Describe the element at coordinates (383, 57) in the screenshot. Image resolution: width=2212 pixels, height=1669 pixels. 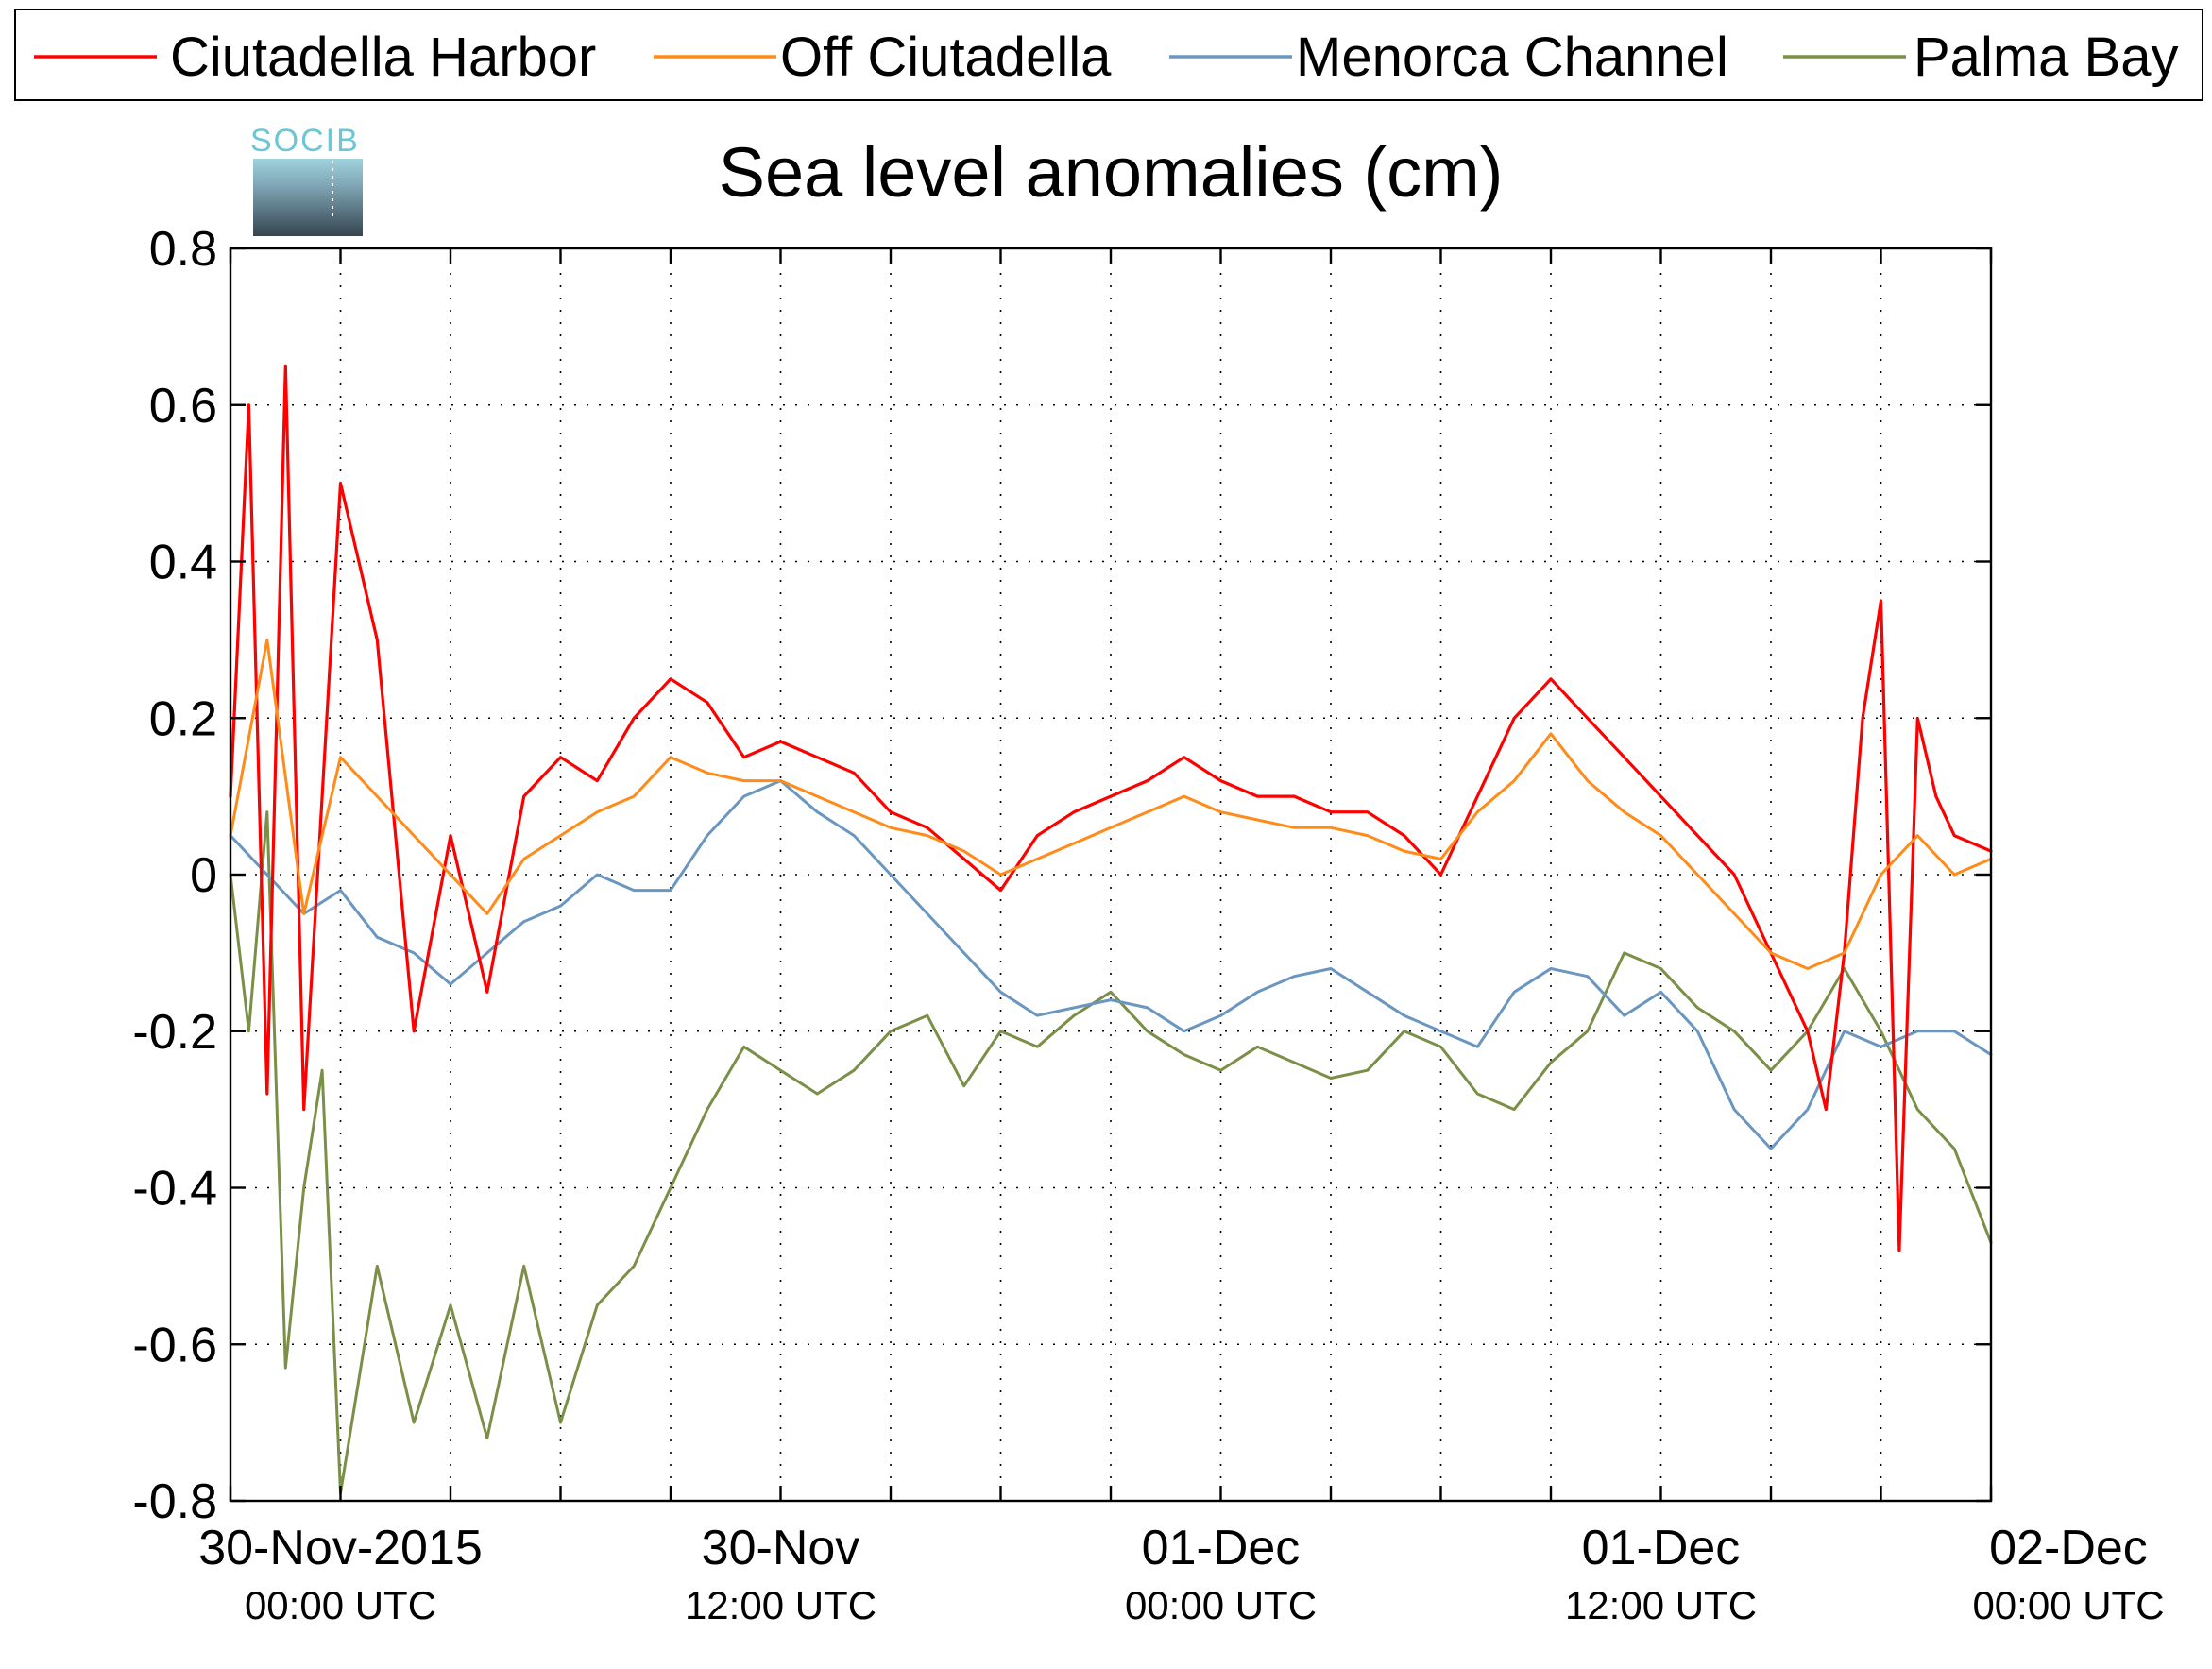
I see `legend-label: Ciutadella Harbor` at that location.